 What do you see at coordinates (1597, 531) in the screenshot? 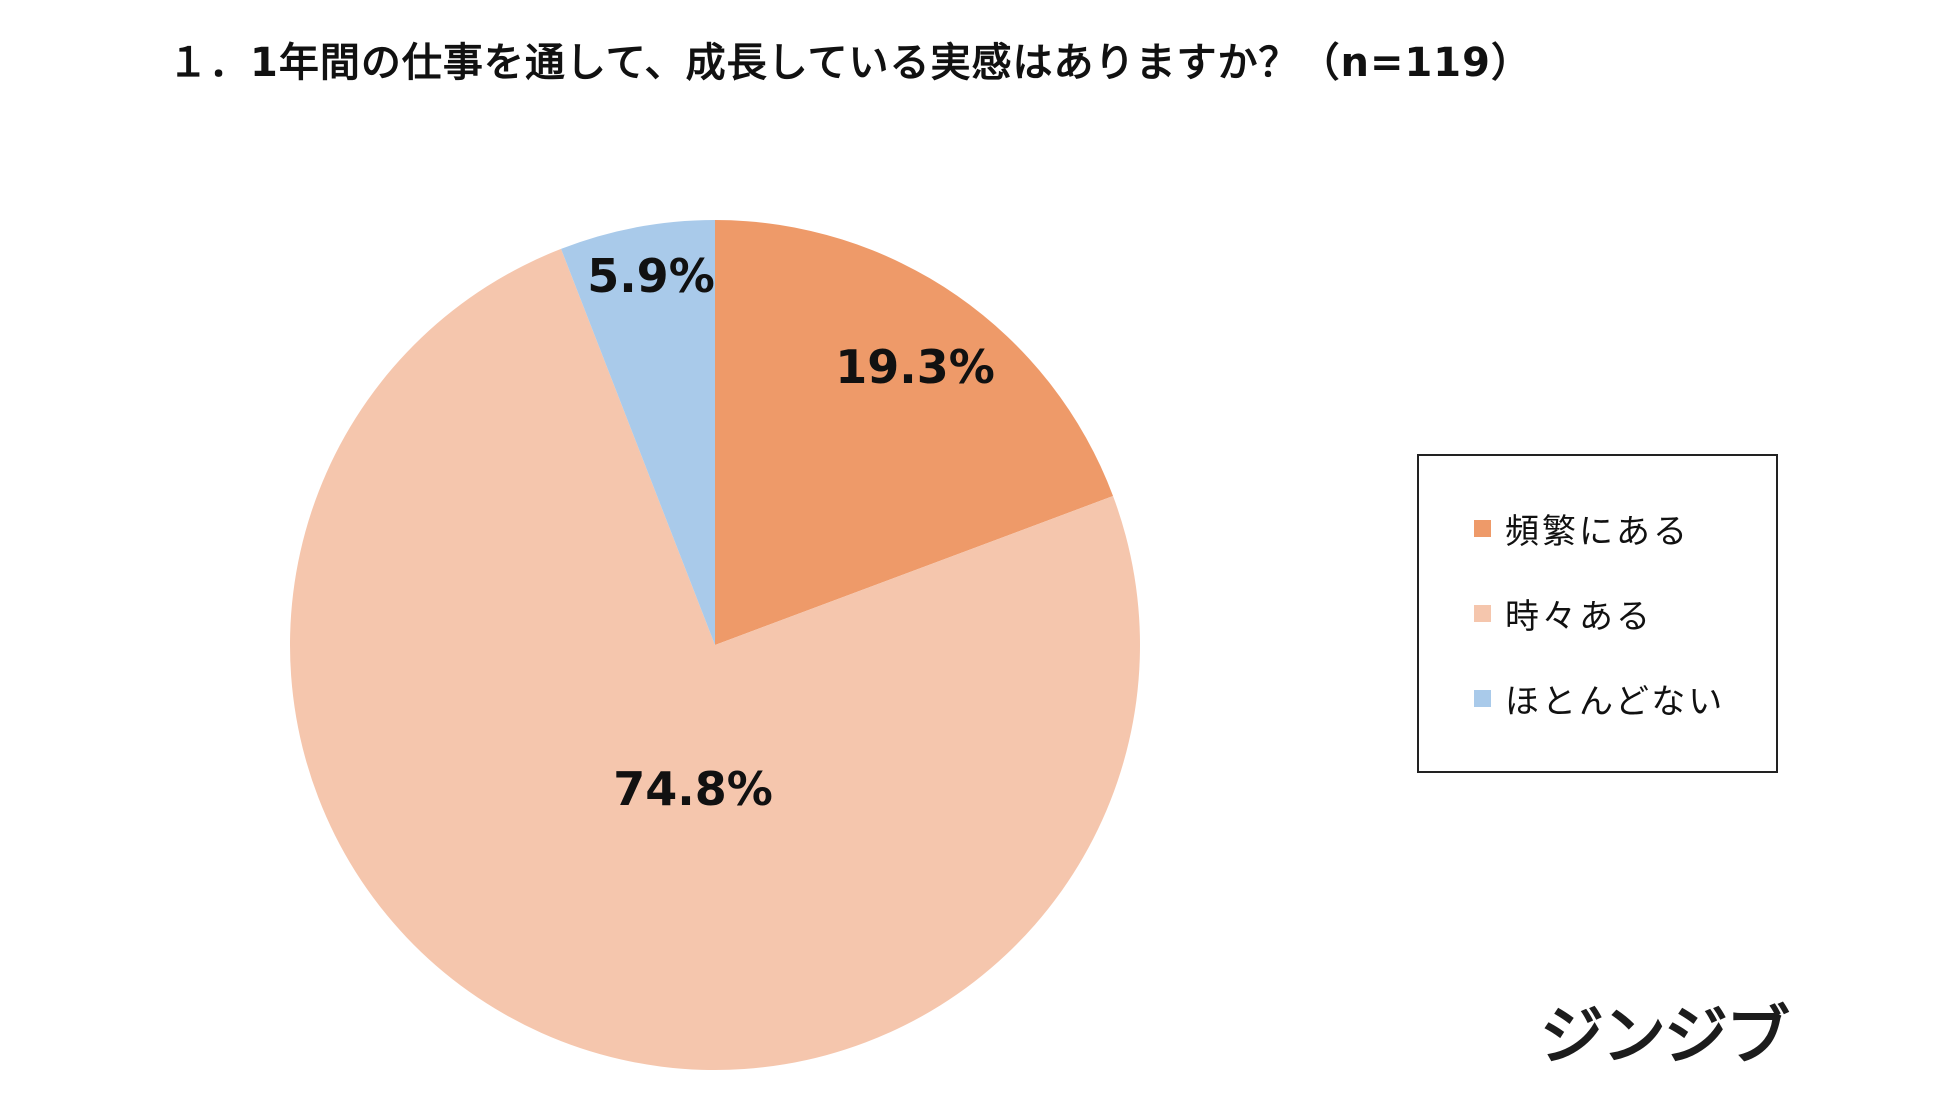
I see `legend-label-frequent: 頻繁にある` at bounding box center [1597, 531].